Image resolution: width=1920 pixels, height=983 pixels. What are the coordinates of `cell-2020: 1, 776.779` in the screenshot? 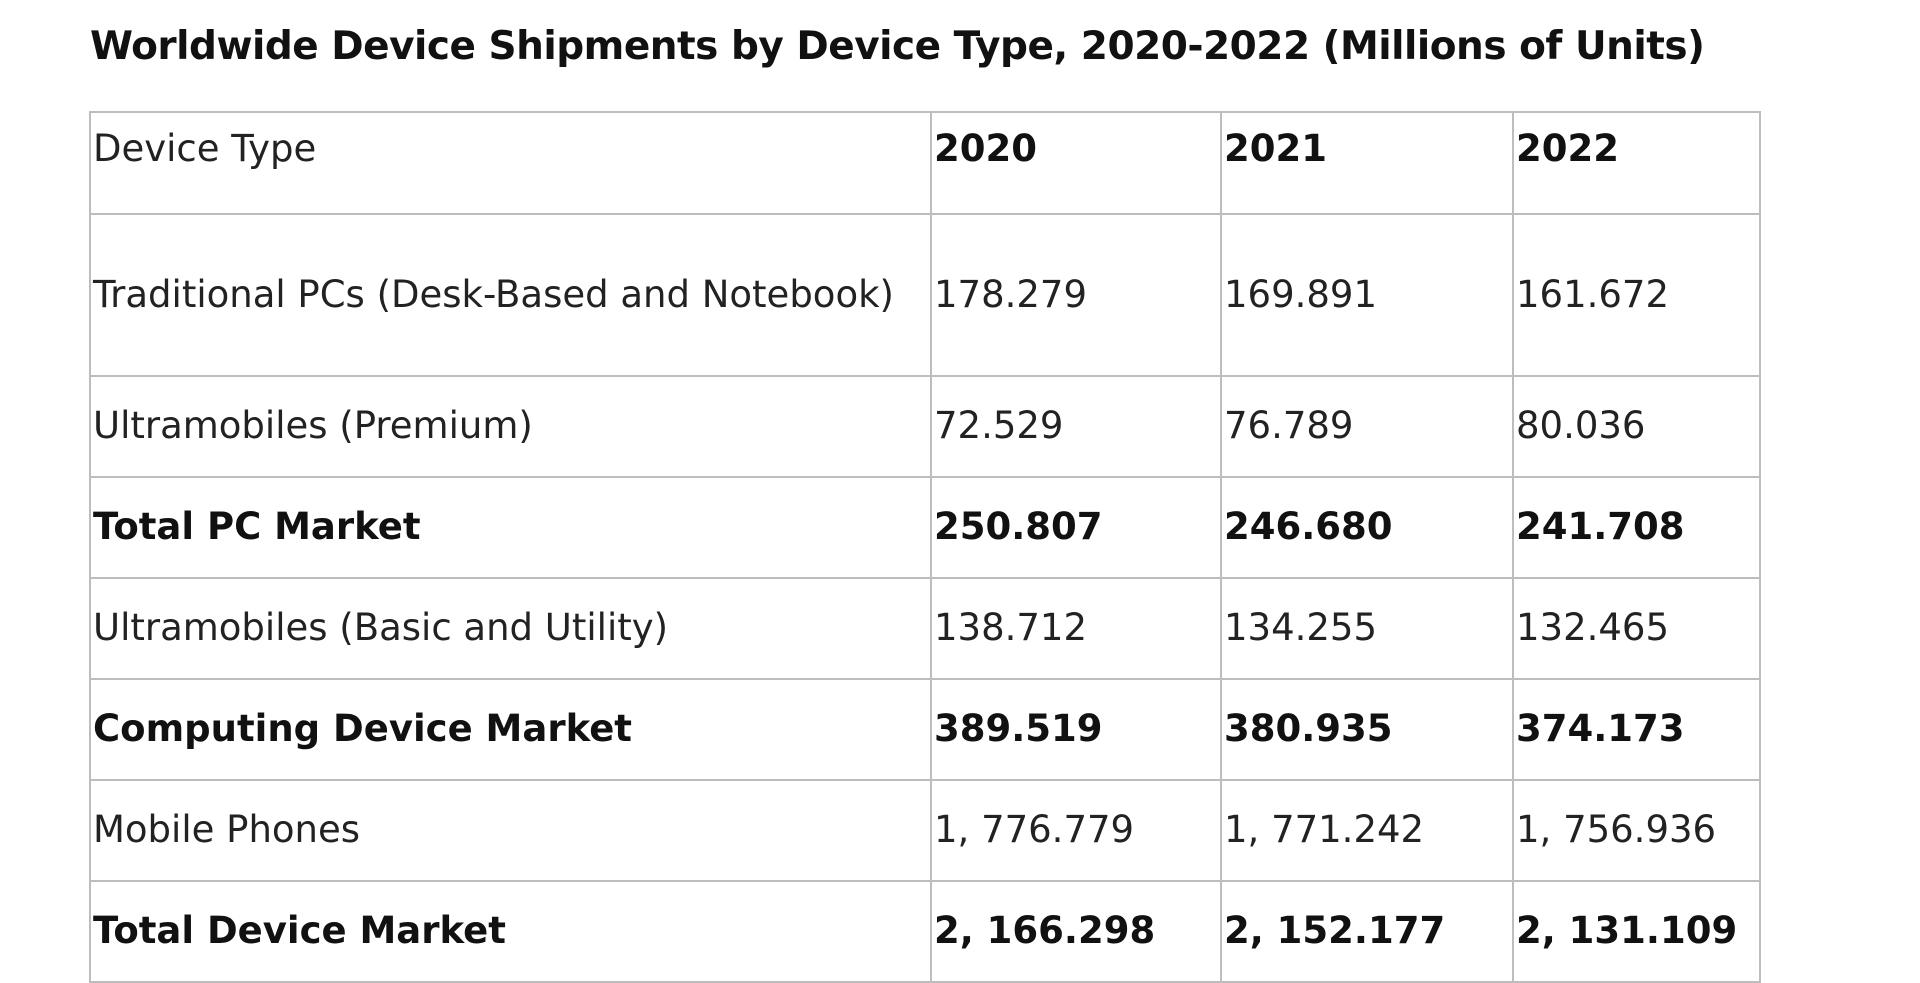 It's located at (1076, 830).